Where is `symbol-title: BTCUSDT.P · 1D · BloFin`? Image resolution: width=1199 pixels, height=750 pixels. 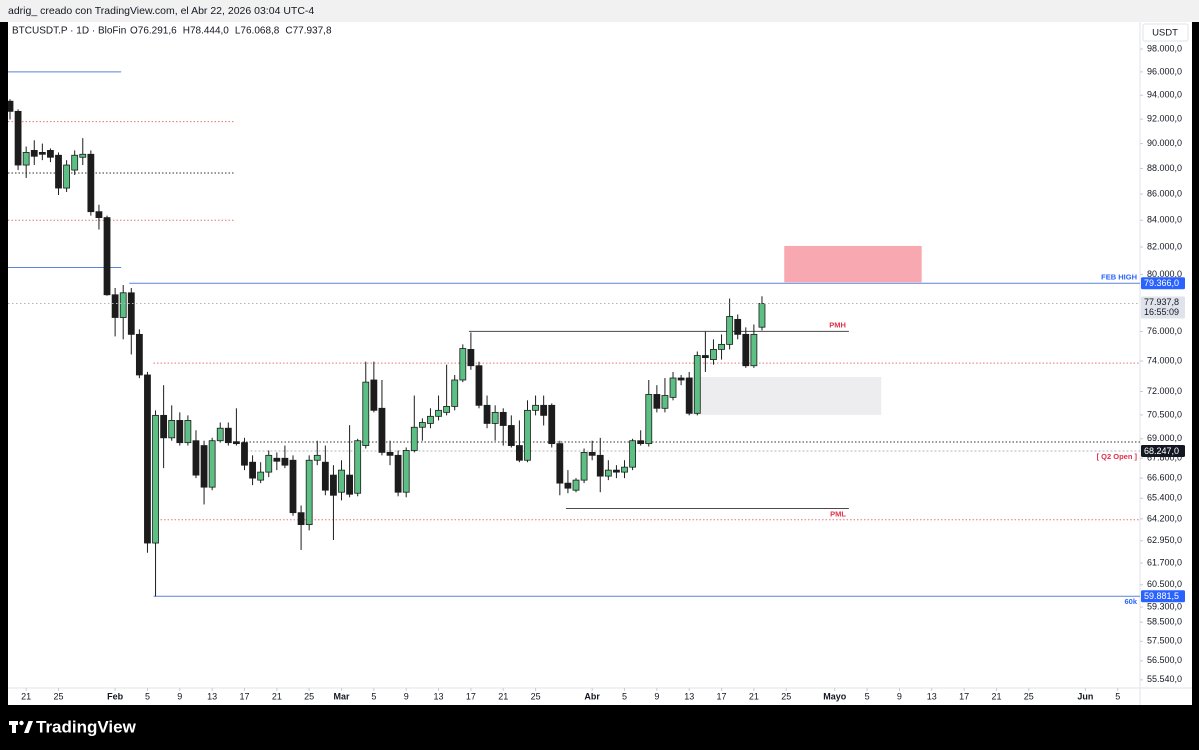
symbol-title: BTCUSDT.P · 1D · BloFin is located at coordinates (69, 31).